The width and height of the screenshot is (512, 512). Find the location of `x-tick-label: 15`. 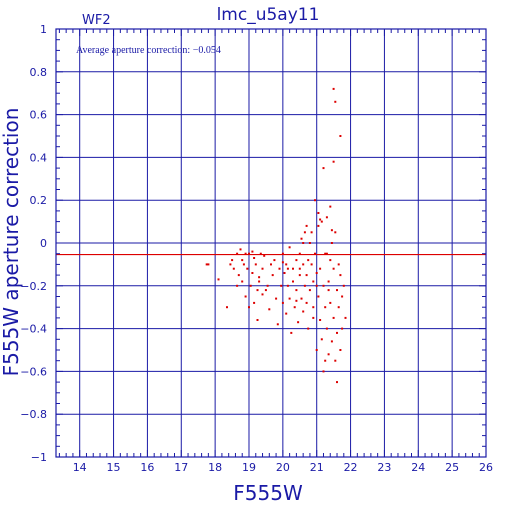

x-tick-label: 15 is located at coordinates (114, 467).